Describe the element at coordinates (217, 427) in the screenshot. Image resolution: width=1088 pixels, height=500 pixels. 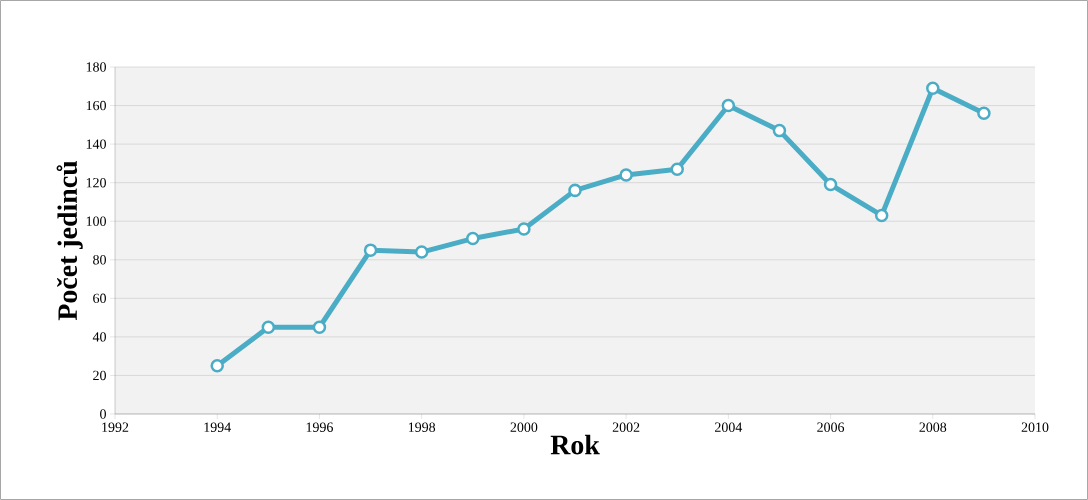
I see `x-tick-label: 1994` at that location.